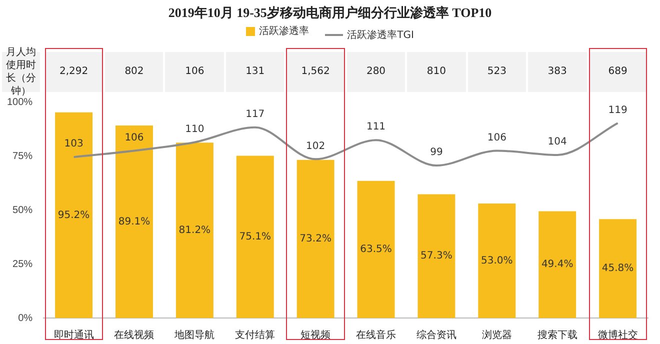  Describe the element at coordinates (25, 318) in the screenshot. I see `y-tick-label: 0%` at that location.